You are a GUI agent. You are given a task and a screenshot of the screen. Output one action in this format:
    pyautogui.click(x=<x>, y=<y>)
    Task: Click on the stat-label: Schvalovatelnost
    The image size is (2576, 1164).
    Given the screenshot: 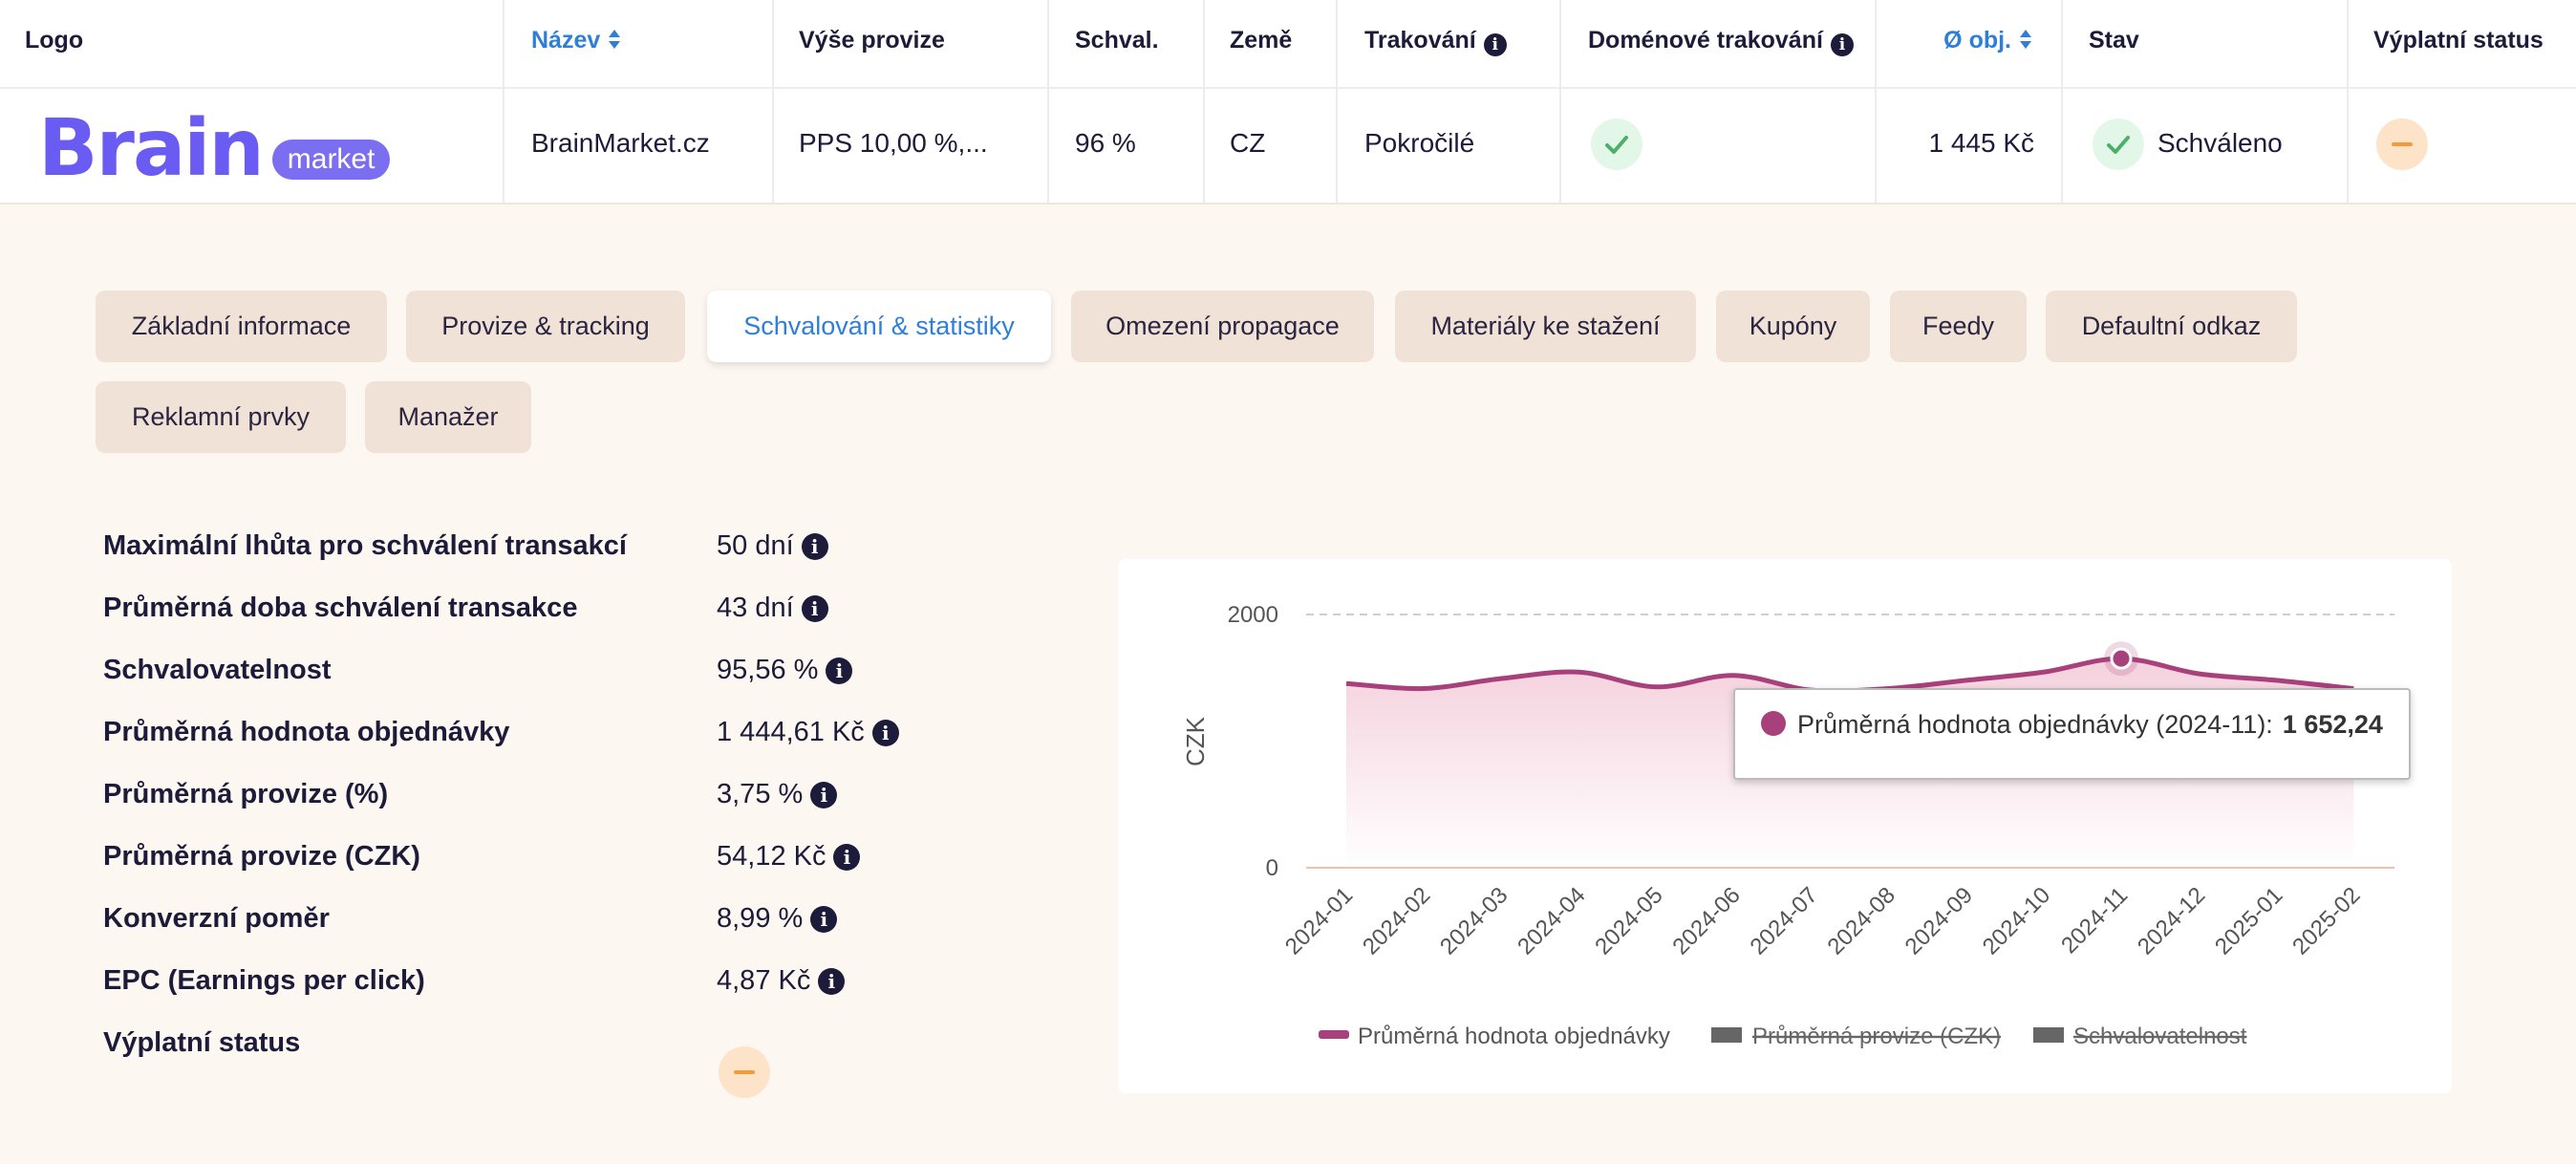 What is the action you would take?
    pyautogui.click(x=217, y=670)
    